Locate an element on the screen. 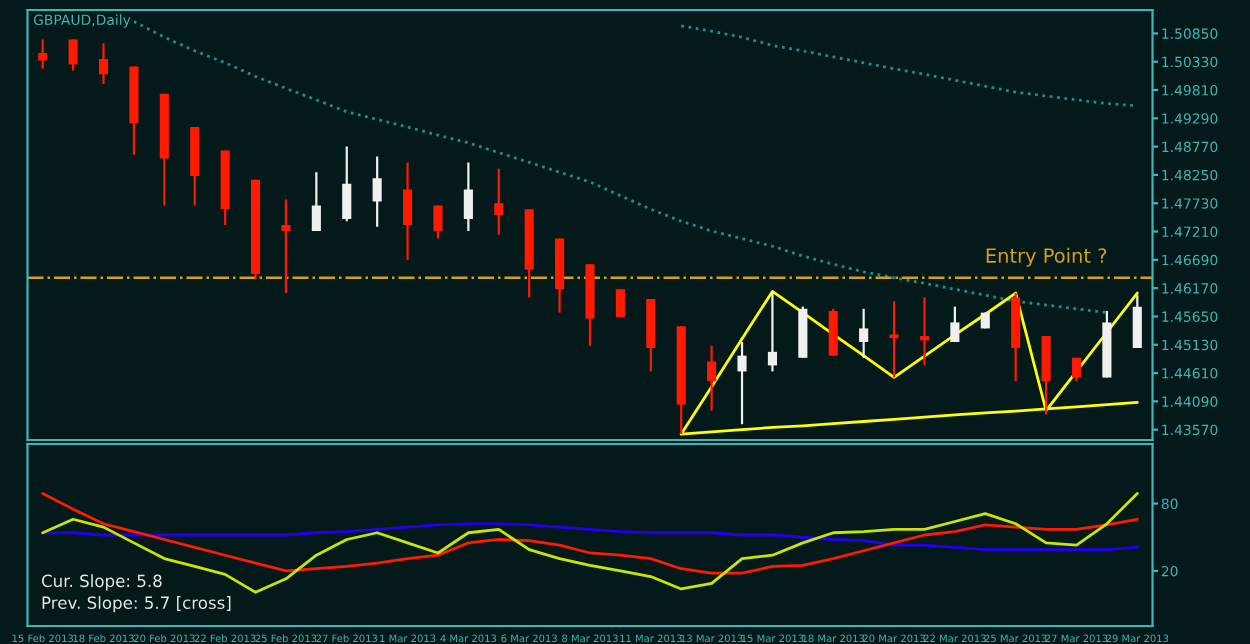 This screenshot has height=644, width=1250. ref-line-label: Entry Point ? is located at coordinates (1046, 257).